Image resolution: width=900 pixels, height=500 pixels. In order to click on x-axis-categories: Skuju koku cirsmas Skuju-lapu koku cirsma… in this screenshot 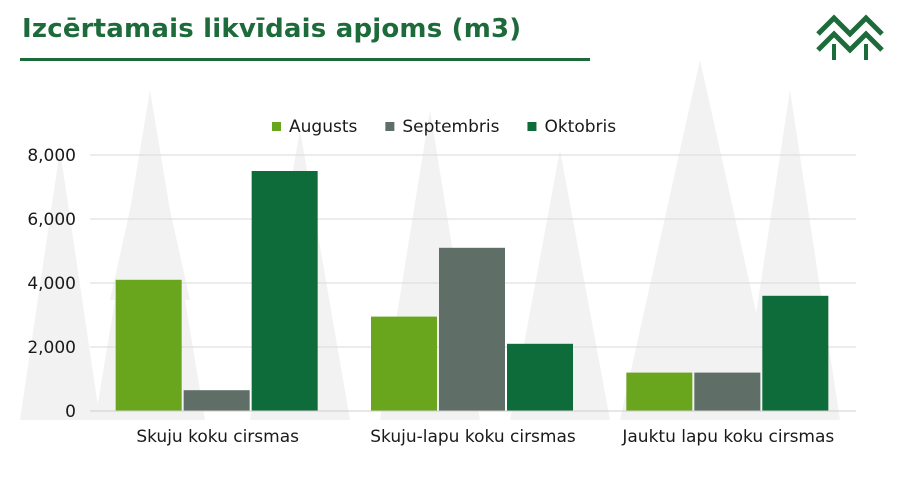, I will do `click(485, 437)`.